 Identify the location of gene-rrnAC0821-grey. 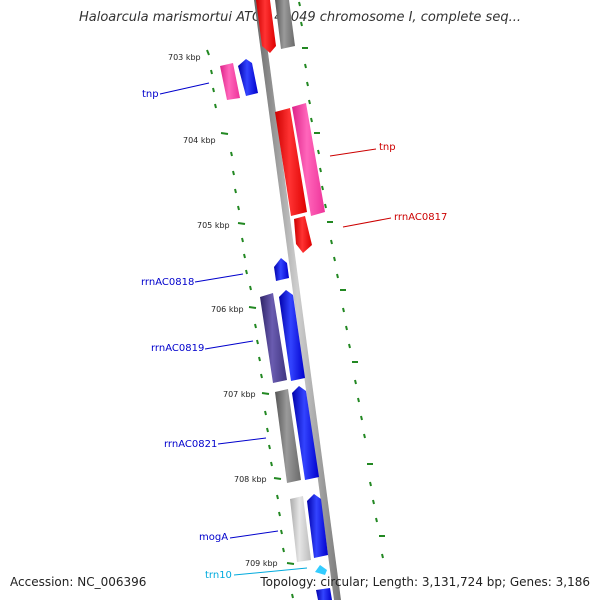
(288, 436).